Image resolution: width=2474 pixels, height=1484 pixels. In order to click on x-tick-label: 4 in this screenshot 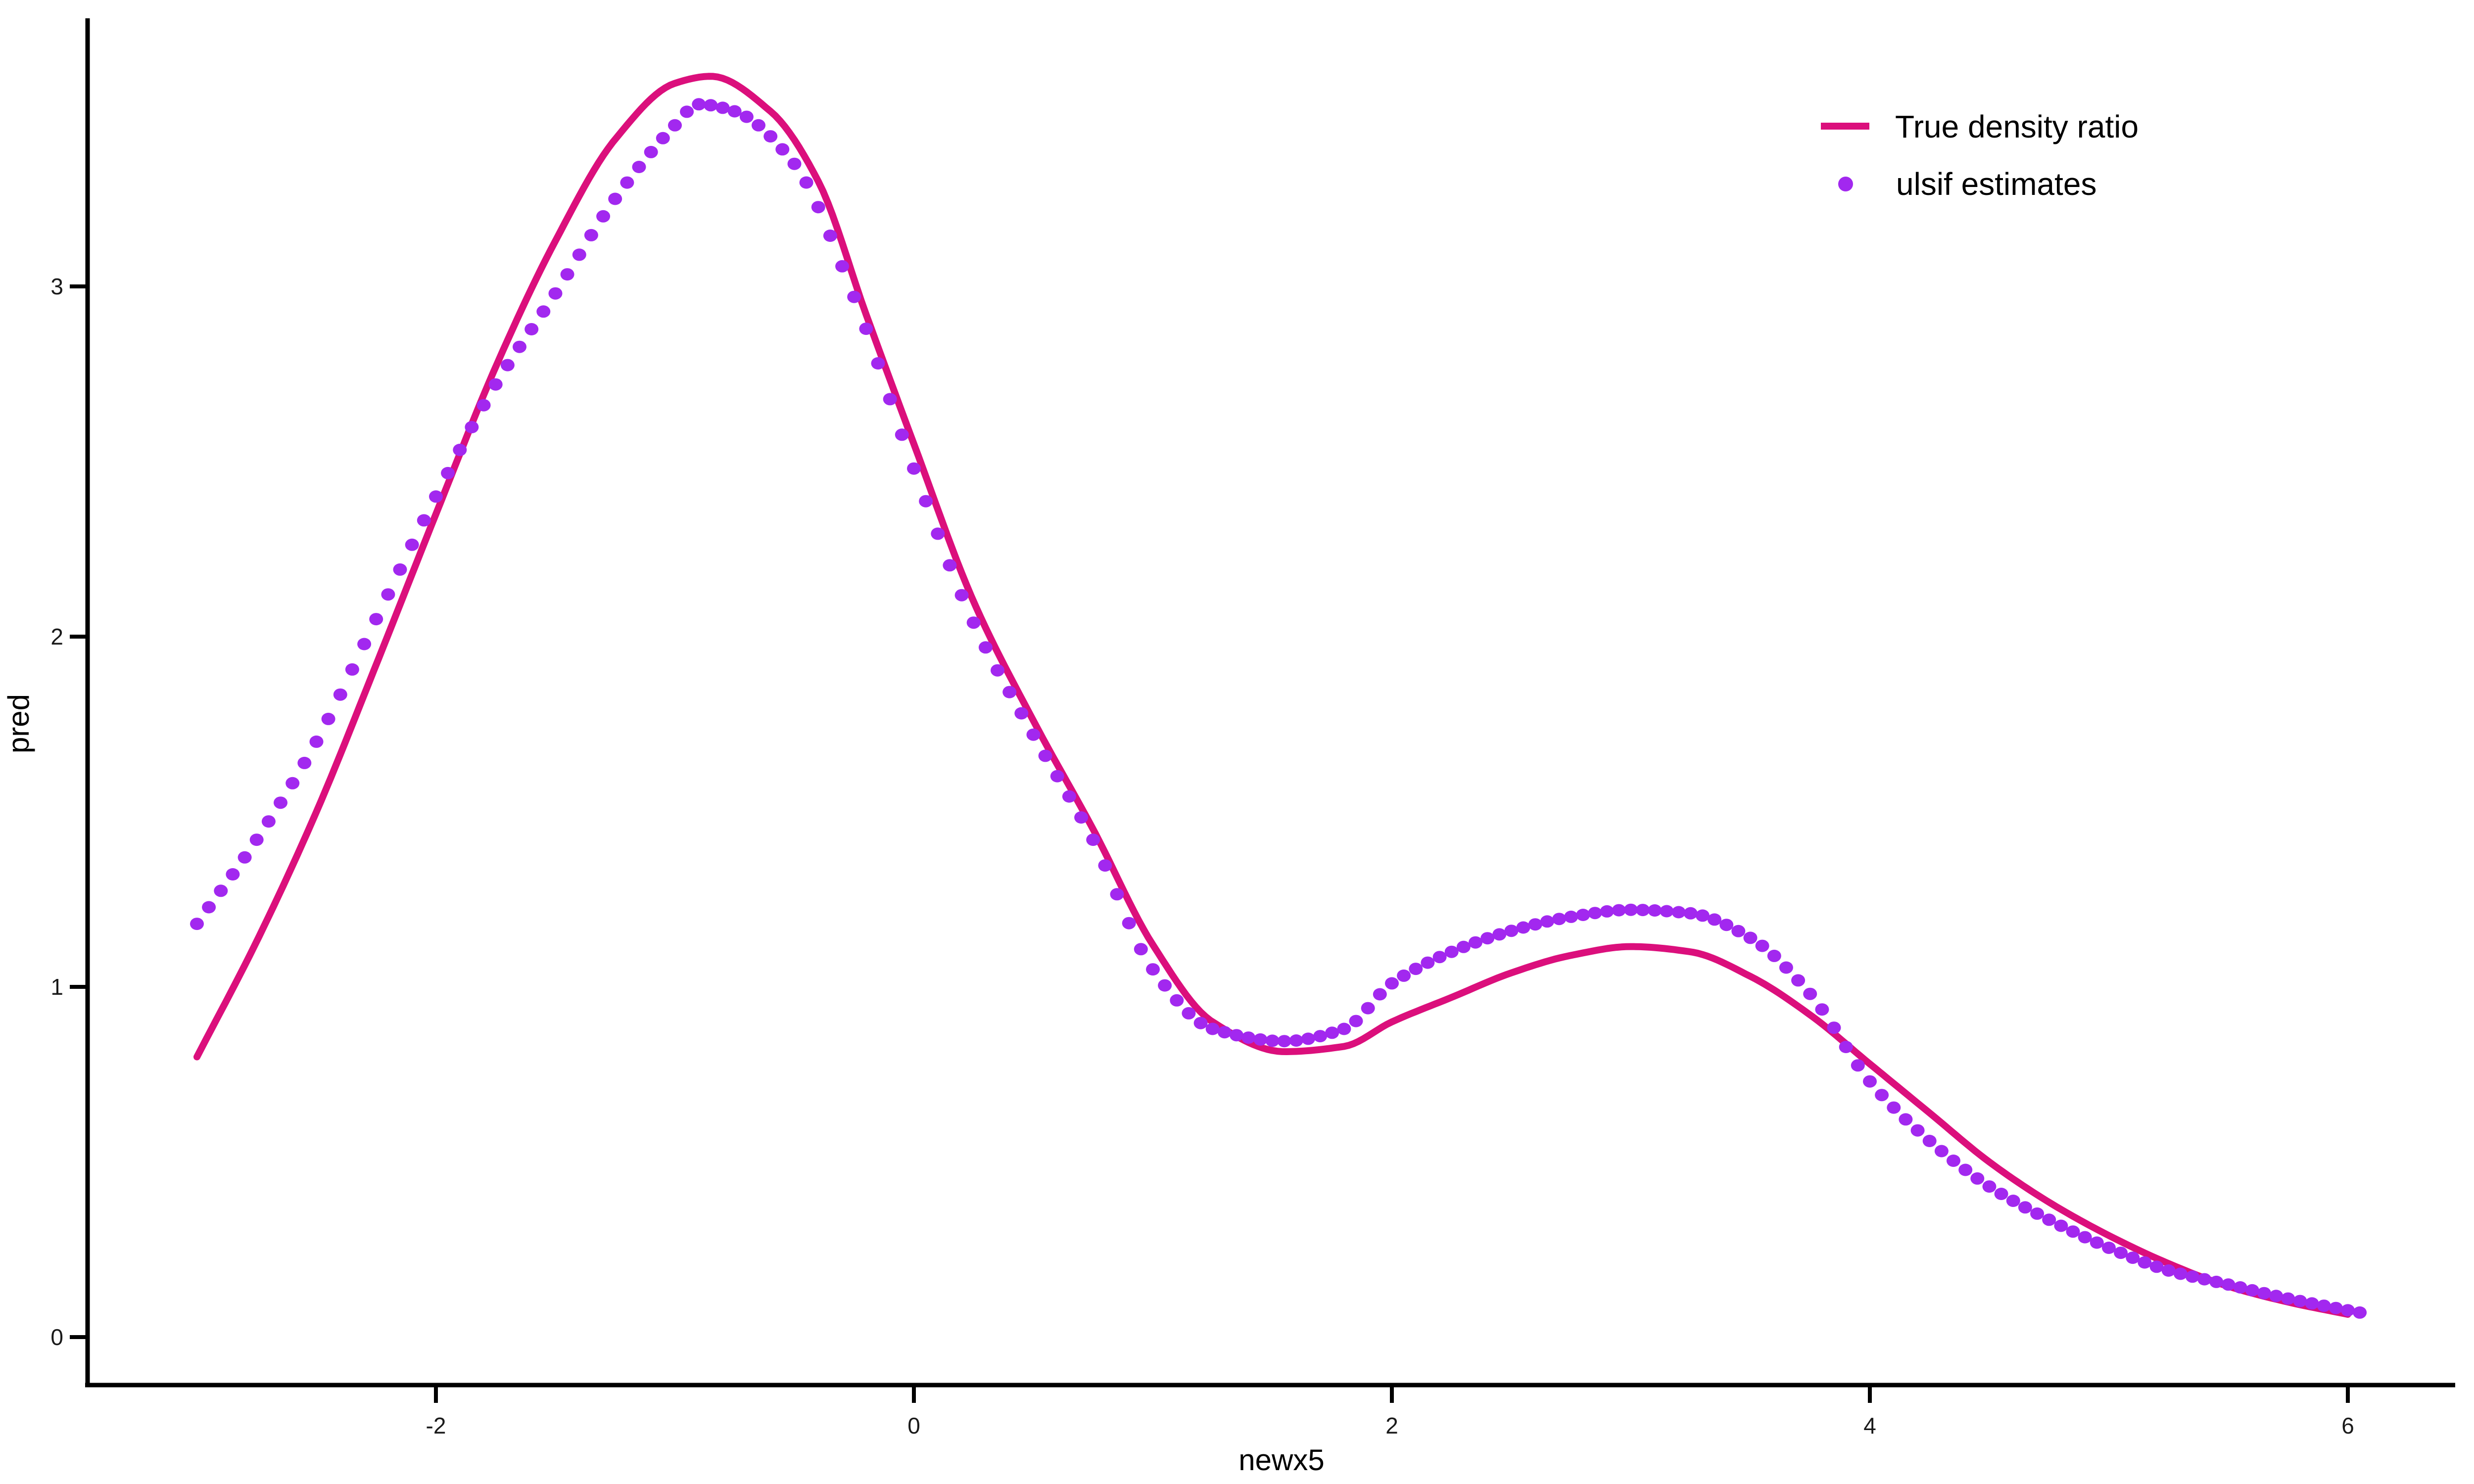, I will do `click(1870, 1425)`.